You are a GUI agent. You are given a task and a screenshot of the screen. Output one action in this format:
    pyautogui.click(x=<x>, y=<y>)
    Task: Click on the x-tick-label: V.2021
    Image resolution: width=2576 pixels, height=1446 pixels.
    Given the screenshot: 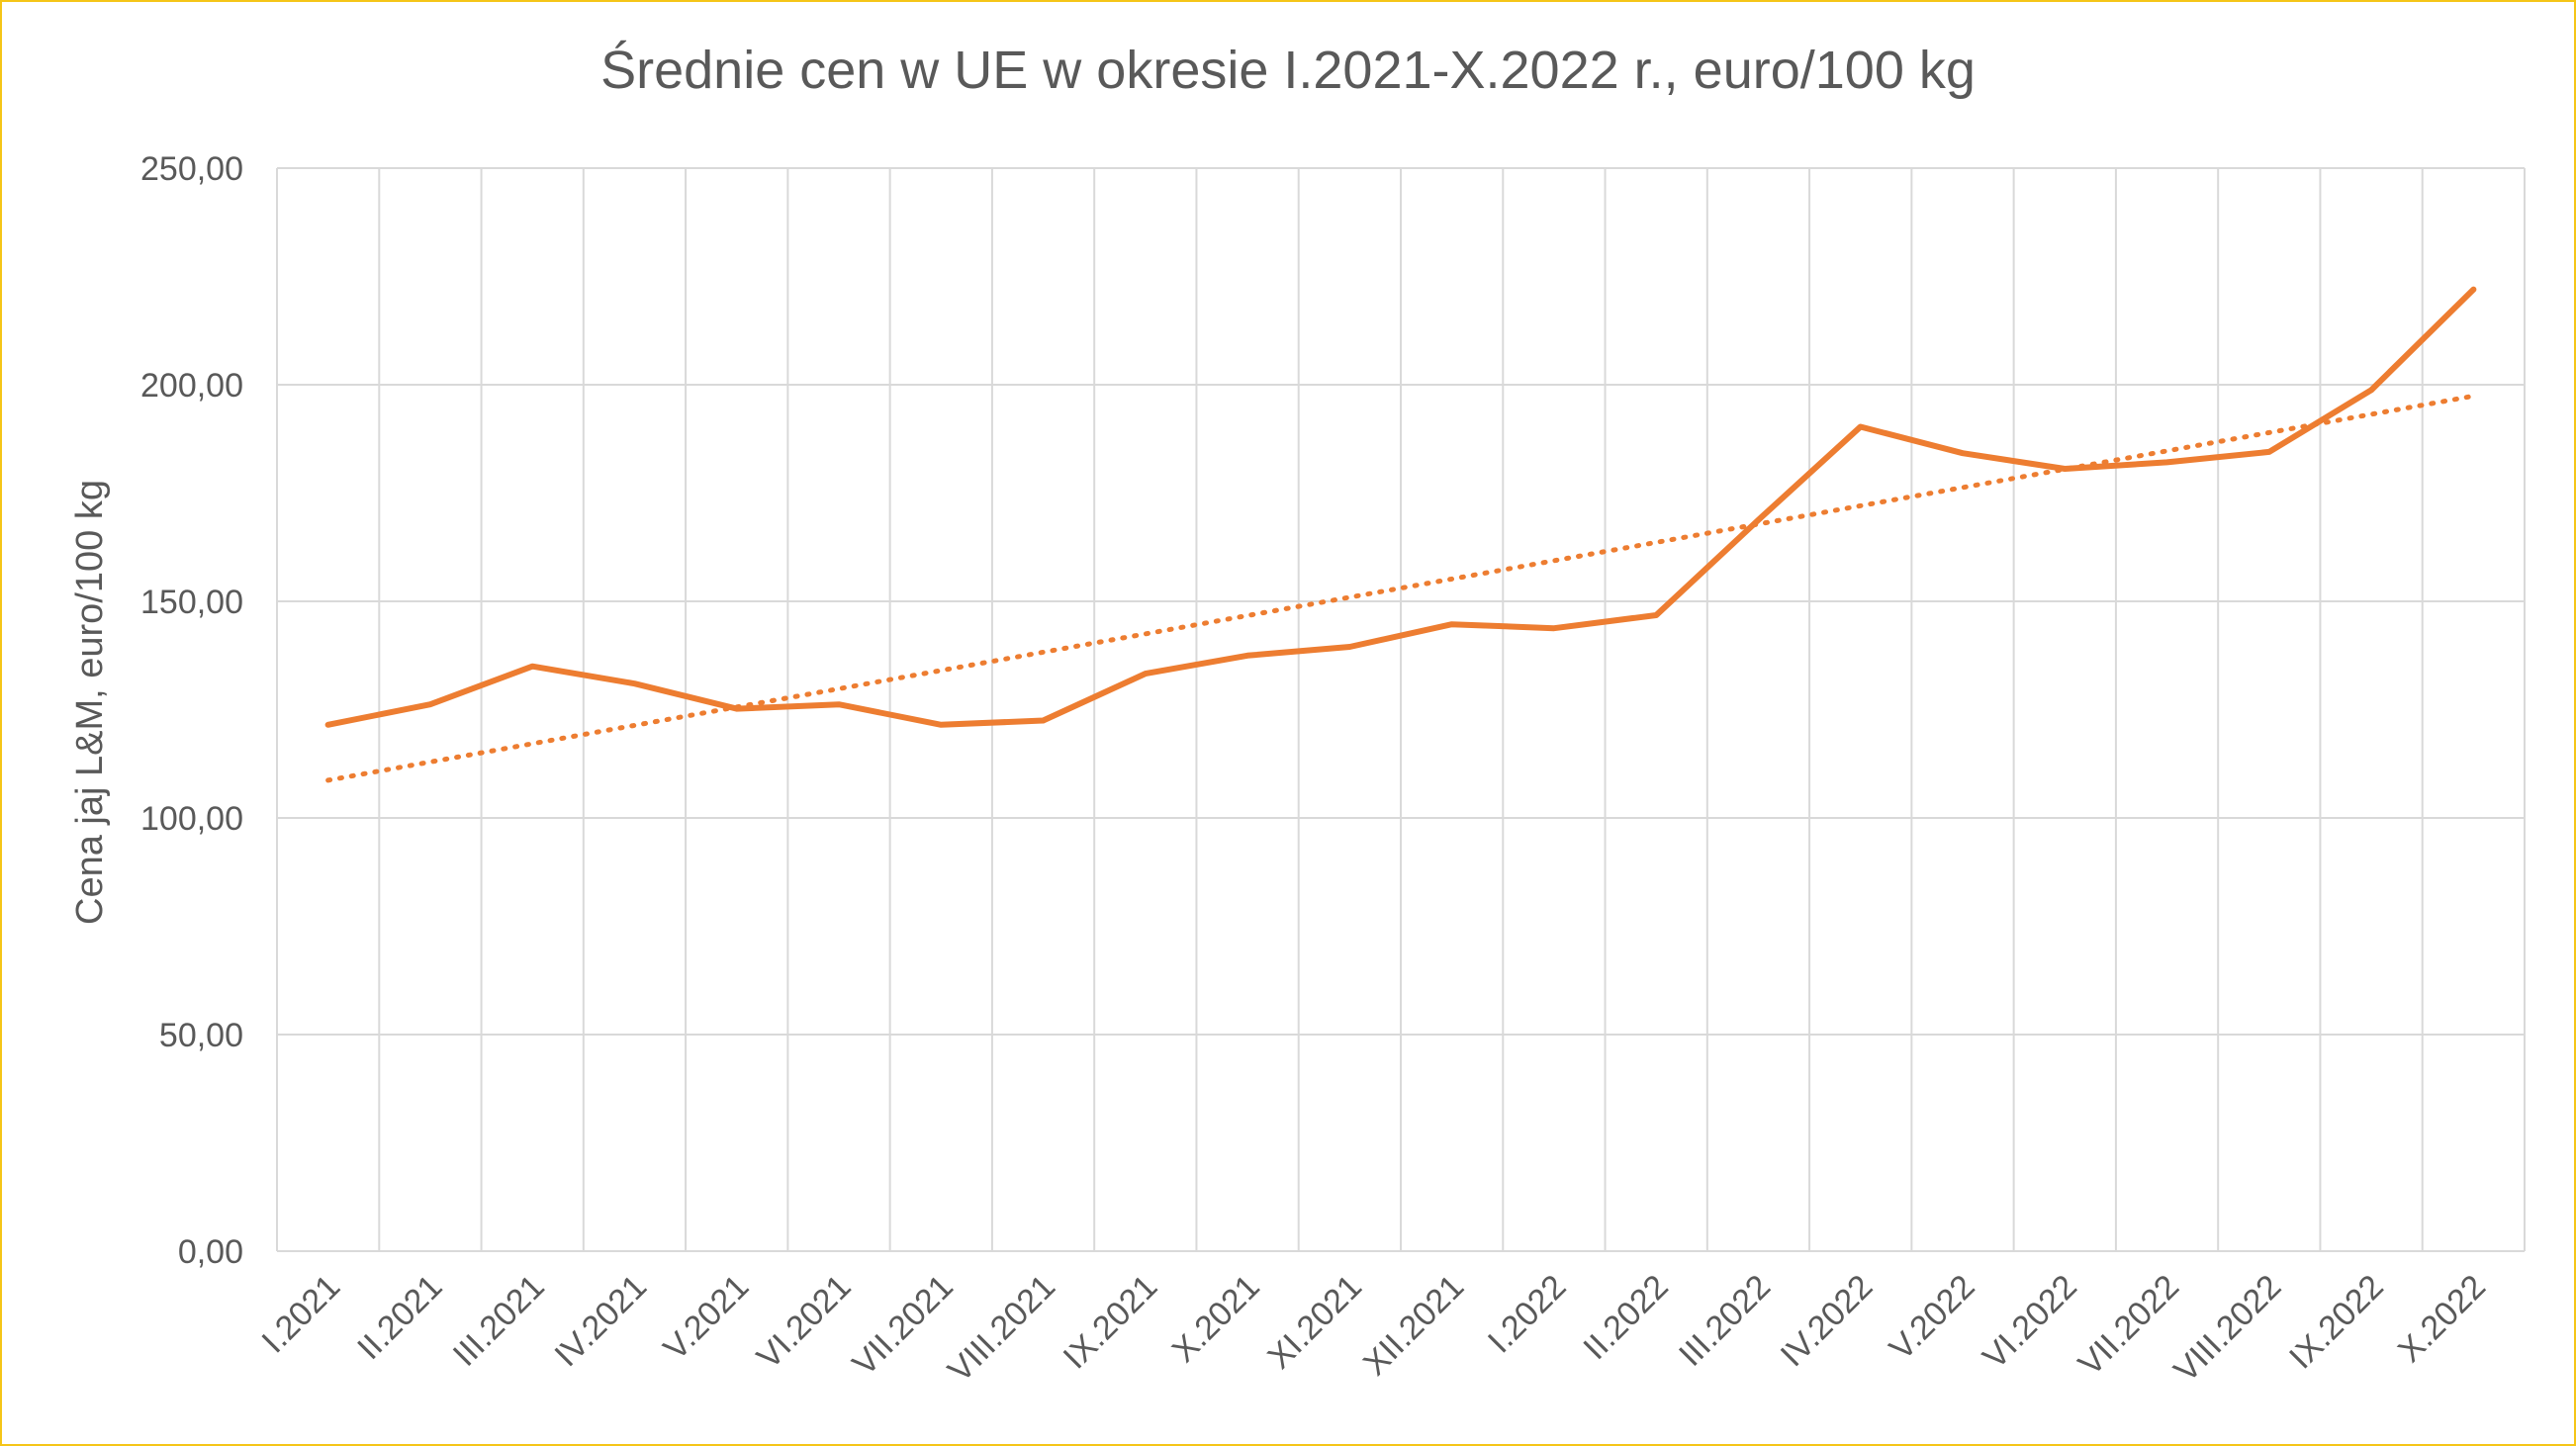 What is the action you would take?
    pyautogui.click(x=707, y=1318)
    